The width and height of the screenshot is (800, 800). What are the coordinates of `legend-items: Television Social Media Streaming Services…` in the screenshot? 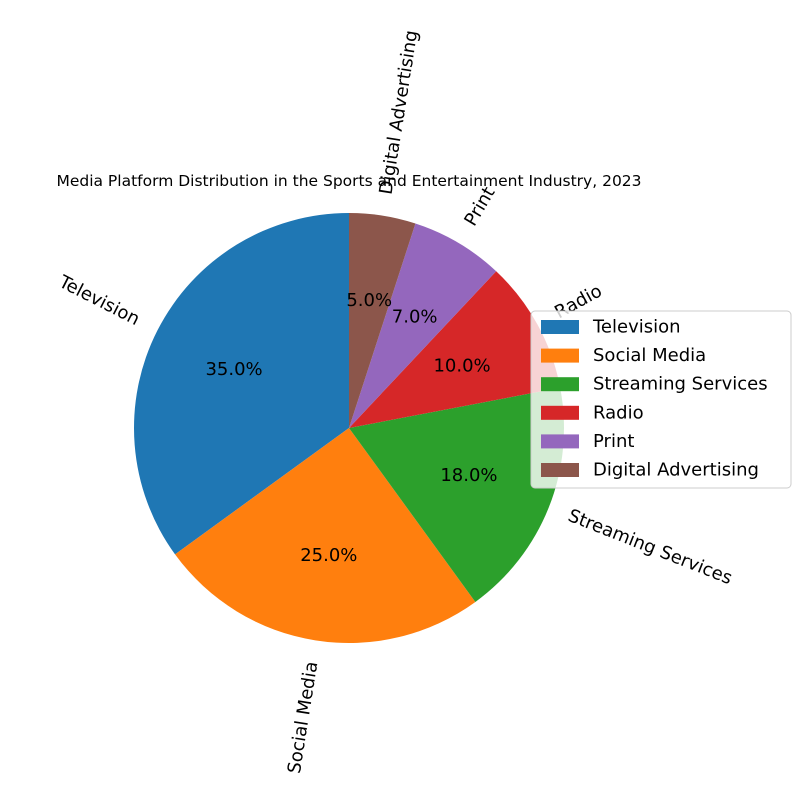 It's located at (654, 399).